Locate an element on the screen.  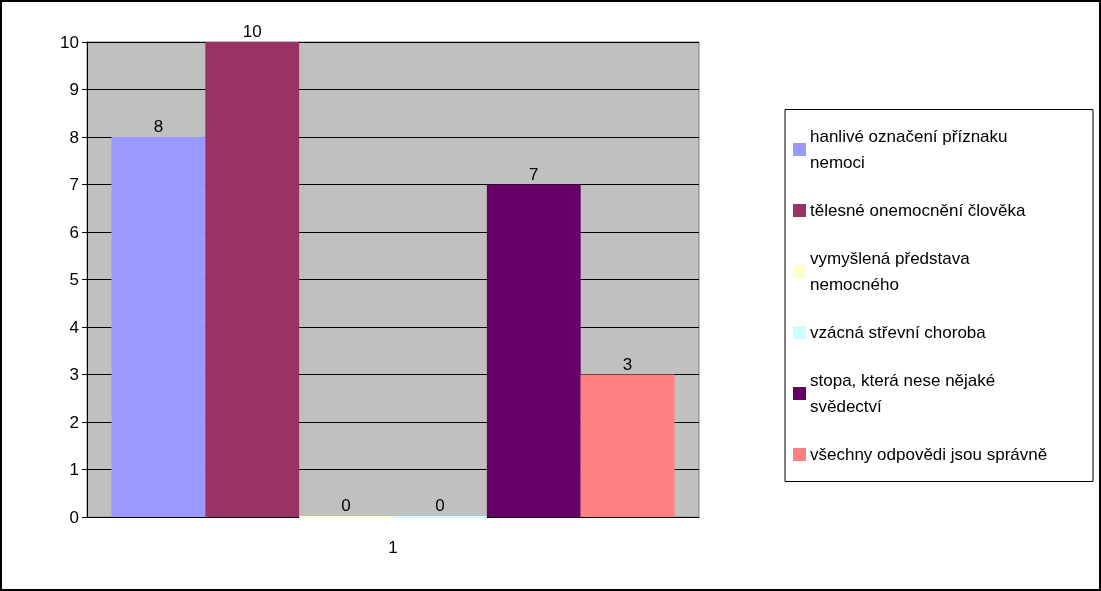
data-label: 7 is located at coordinates (534, 174).